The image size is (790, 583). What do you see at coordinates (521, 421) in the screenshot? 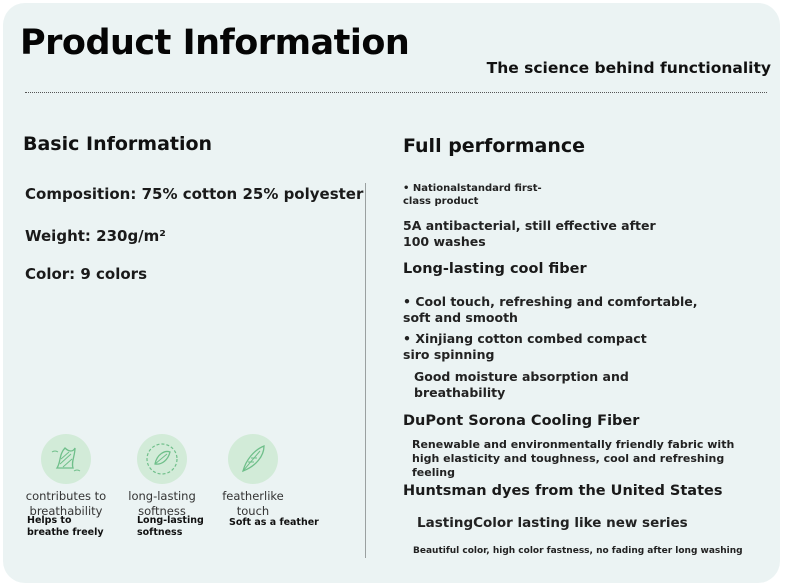
I see `dupont-heading: DuPont Sorona Cooling Fiber` at bounding box center [521, 421].